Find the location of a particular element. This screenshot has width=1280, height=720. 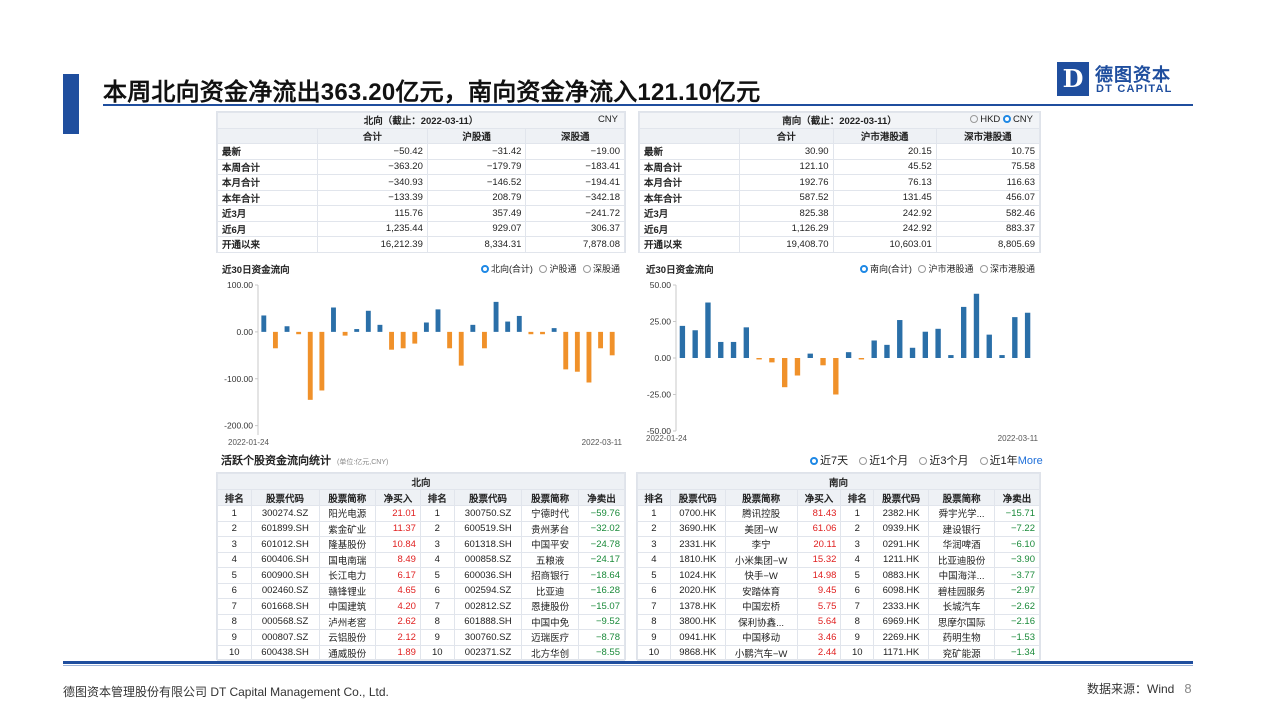

cny-label: CNY is located at coordinates (1022, 119).